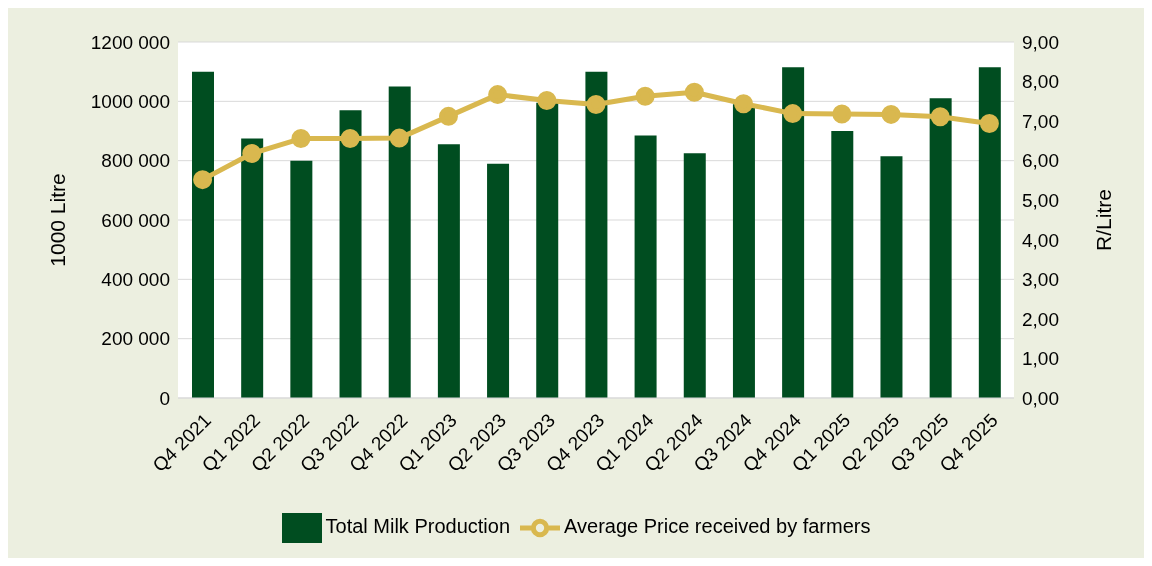  I want to click on y2-tick-label: 6,00, so click(1040, 161).